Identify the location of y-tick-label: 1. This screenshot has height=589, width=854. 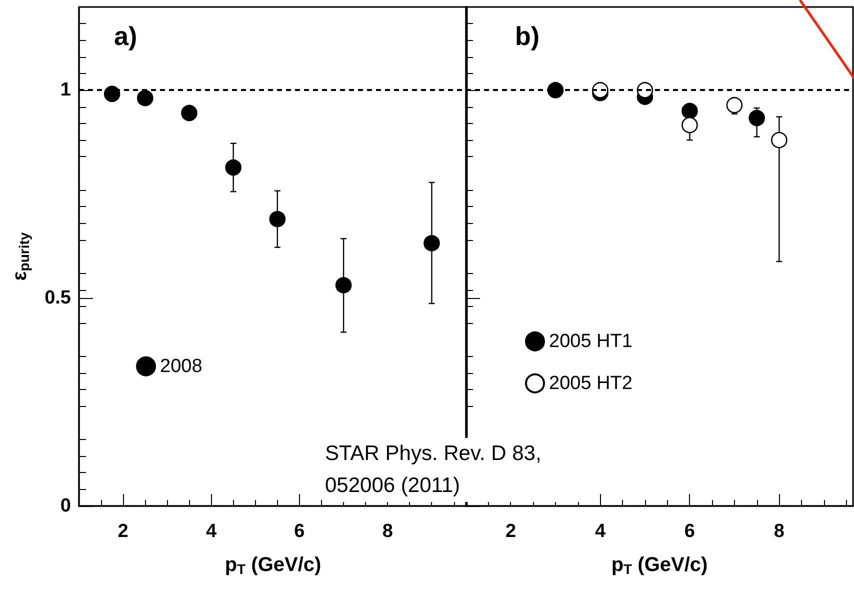
(66, 90).